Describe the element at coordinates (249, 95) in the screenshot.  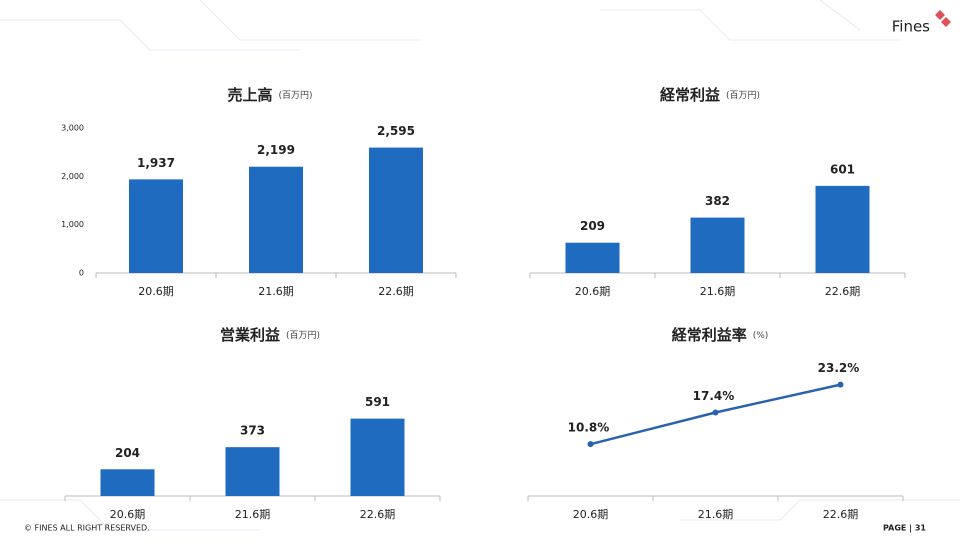
I see `title-text: 売上高` at that location.